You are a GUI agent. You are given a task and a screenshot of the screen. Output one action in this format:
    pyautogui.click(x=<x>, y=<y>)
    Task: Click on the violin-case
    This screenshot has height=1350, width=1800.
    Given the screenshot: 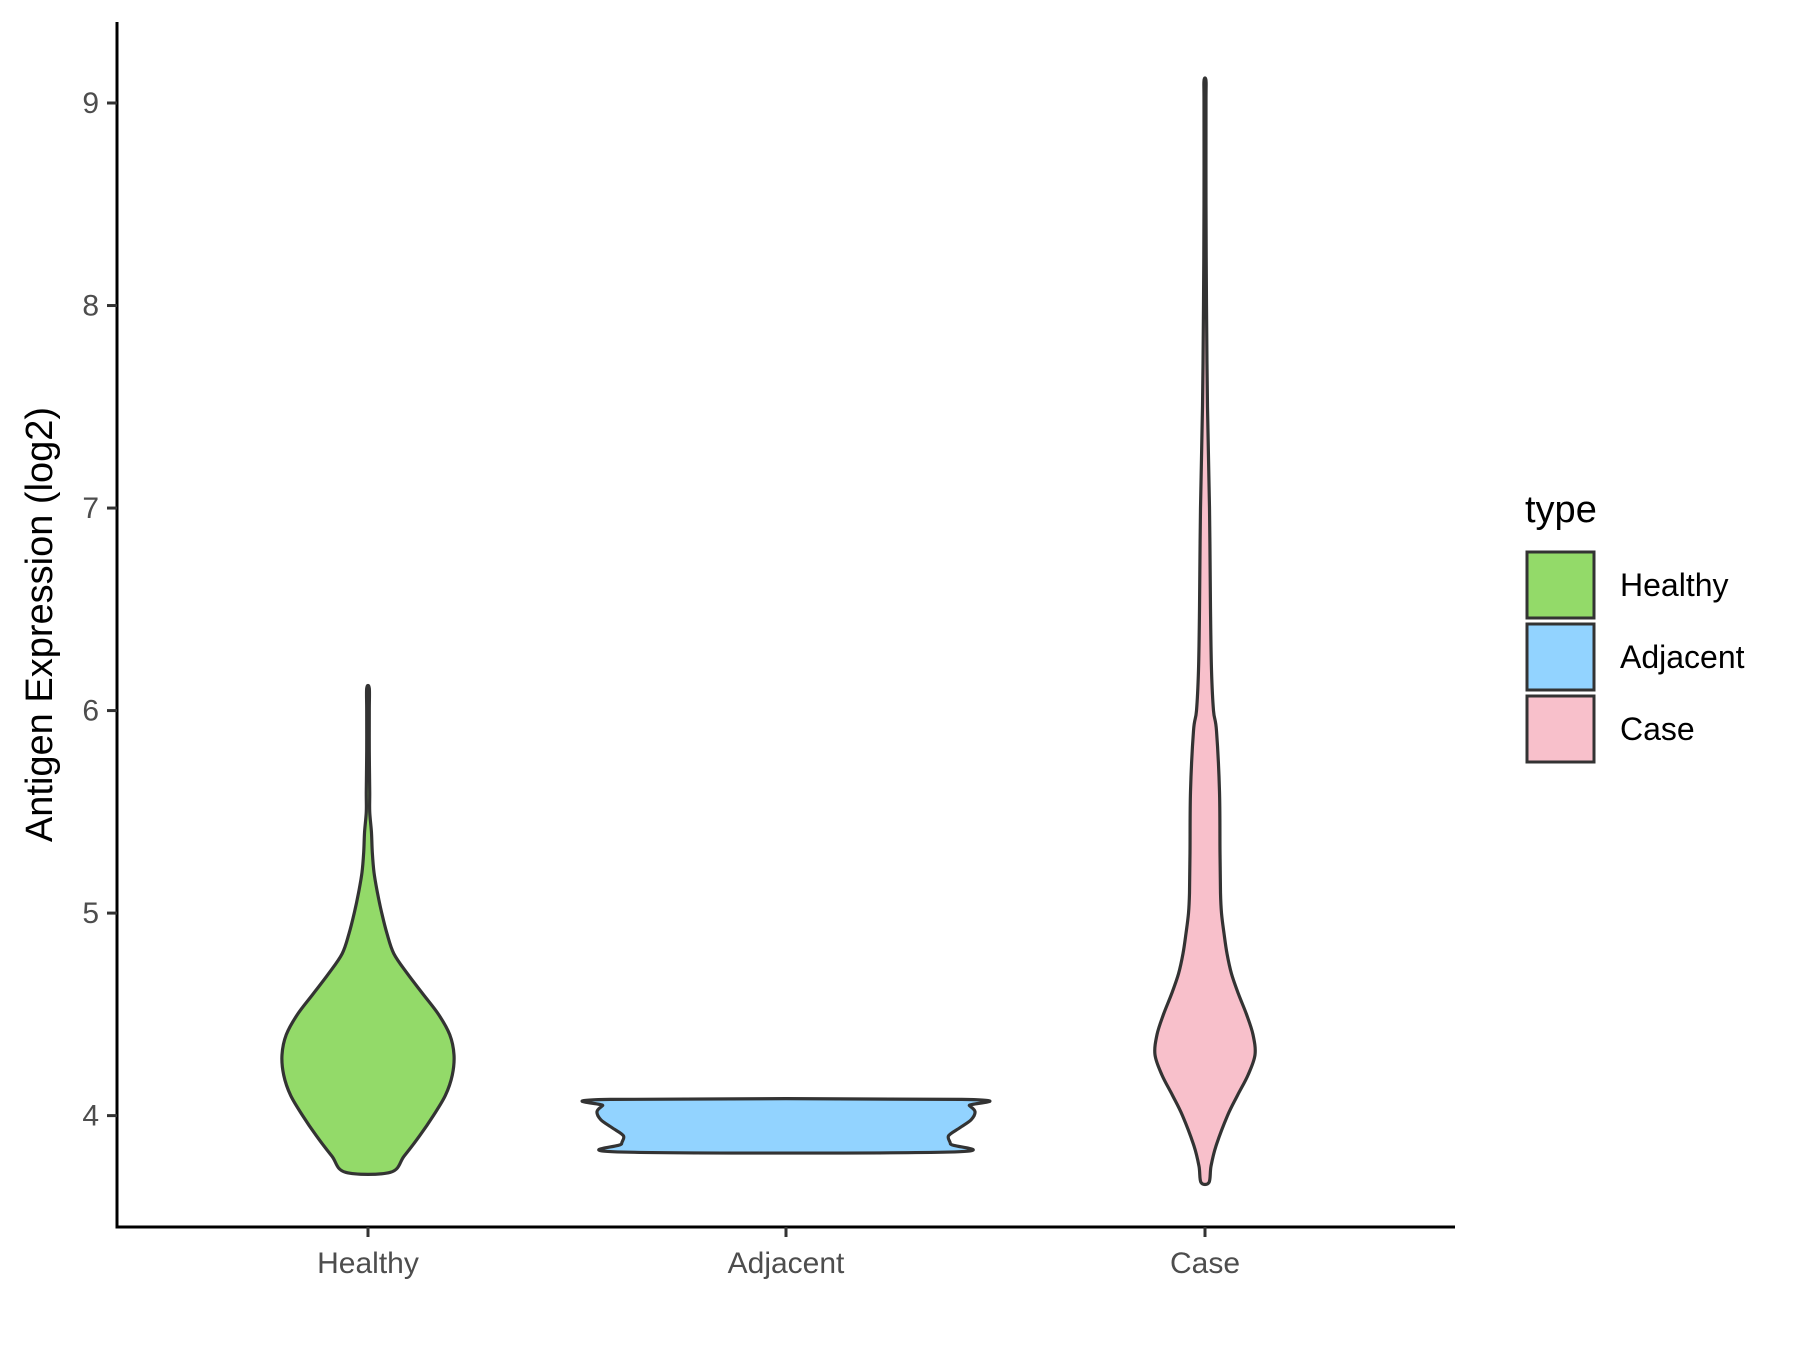 What is the action you would take?
    pyautogui.click(x=1205, y=631)
    